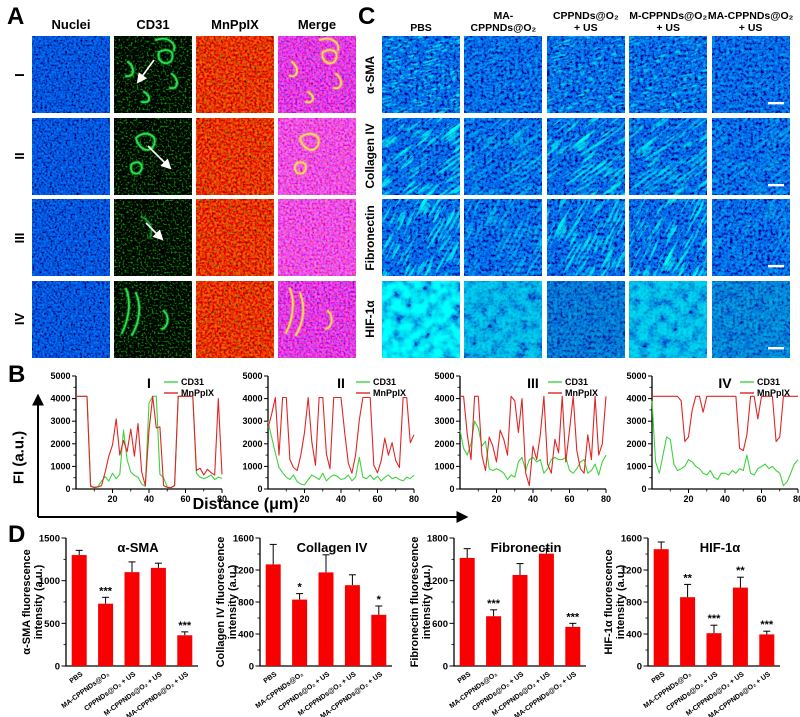  I want to click on micro-image-c-Fibronectin-col2, so click(503, 237).